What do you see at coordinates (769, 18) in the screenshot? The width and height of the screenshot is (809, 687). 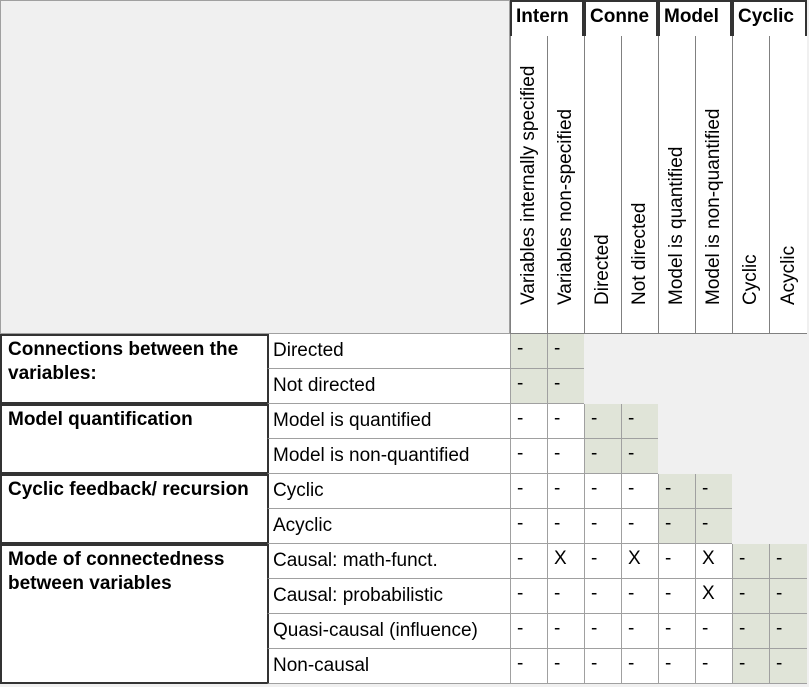 I see `group-header: Cyclic` at bounding box center [769, 18].